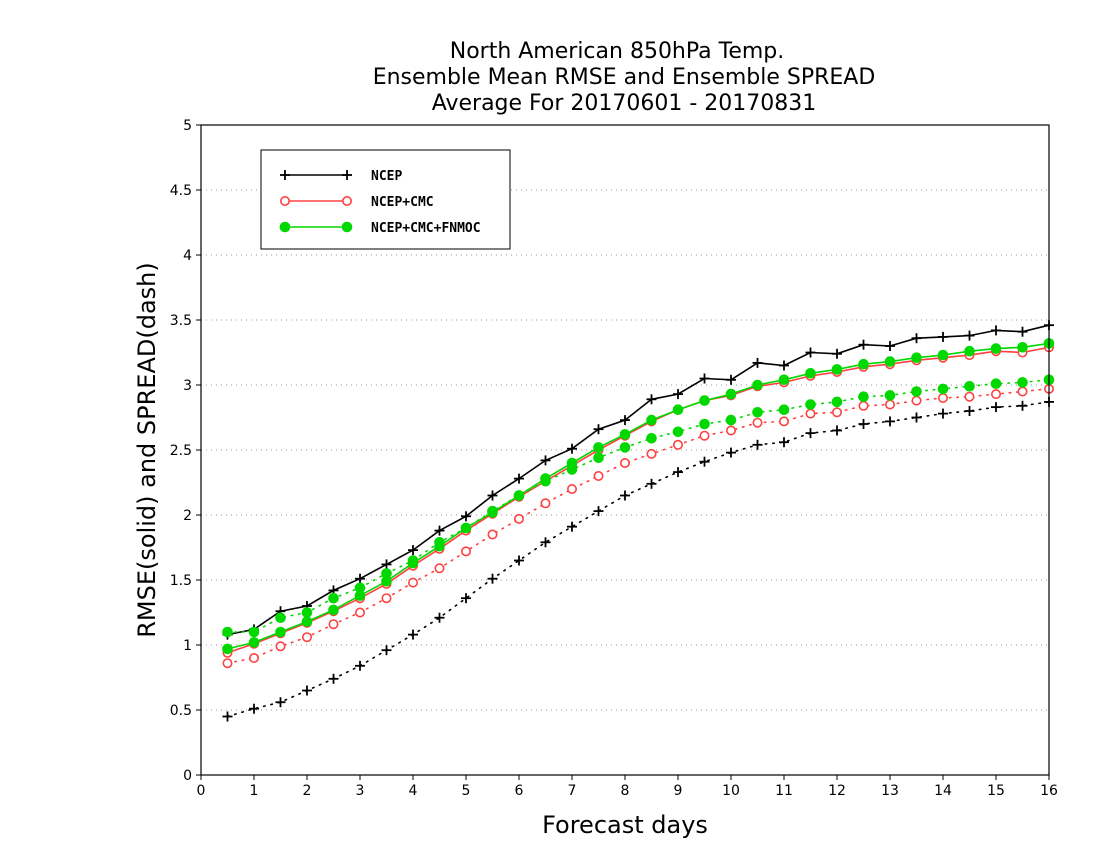 Image resolution: width=1100 pixels, height=850 pixels. Describe the element at coordinates (837, 791) in the screenshot. I see `x-tick-label: 12` at that location.